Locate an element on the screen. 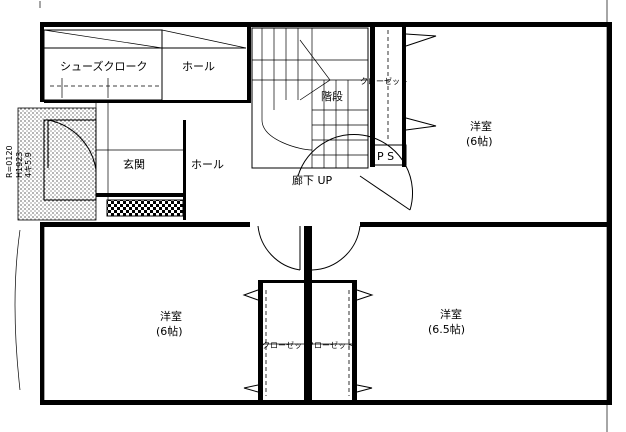 This screenshot has height=432, width=626. side-note-line-3: 4キ5.9 is located at coordinates (28, 165).